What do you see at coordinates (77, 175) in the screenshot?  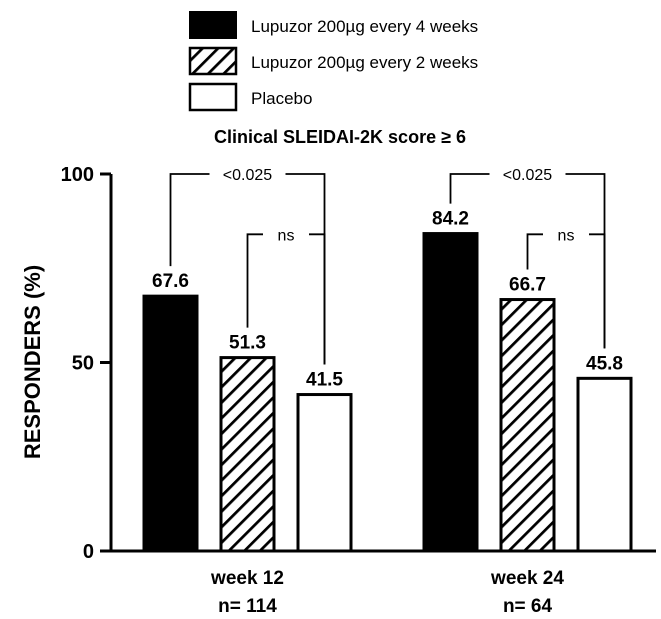 I see `y-tick-label: 100` at bounding box center [77, 175].